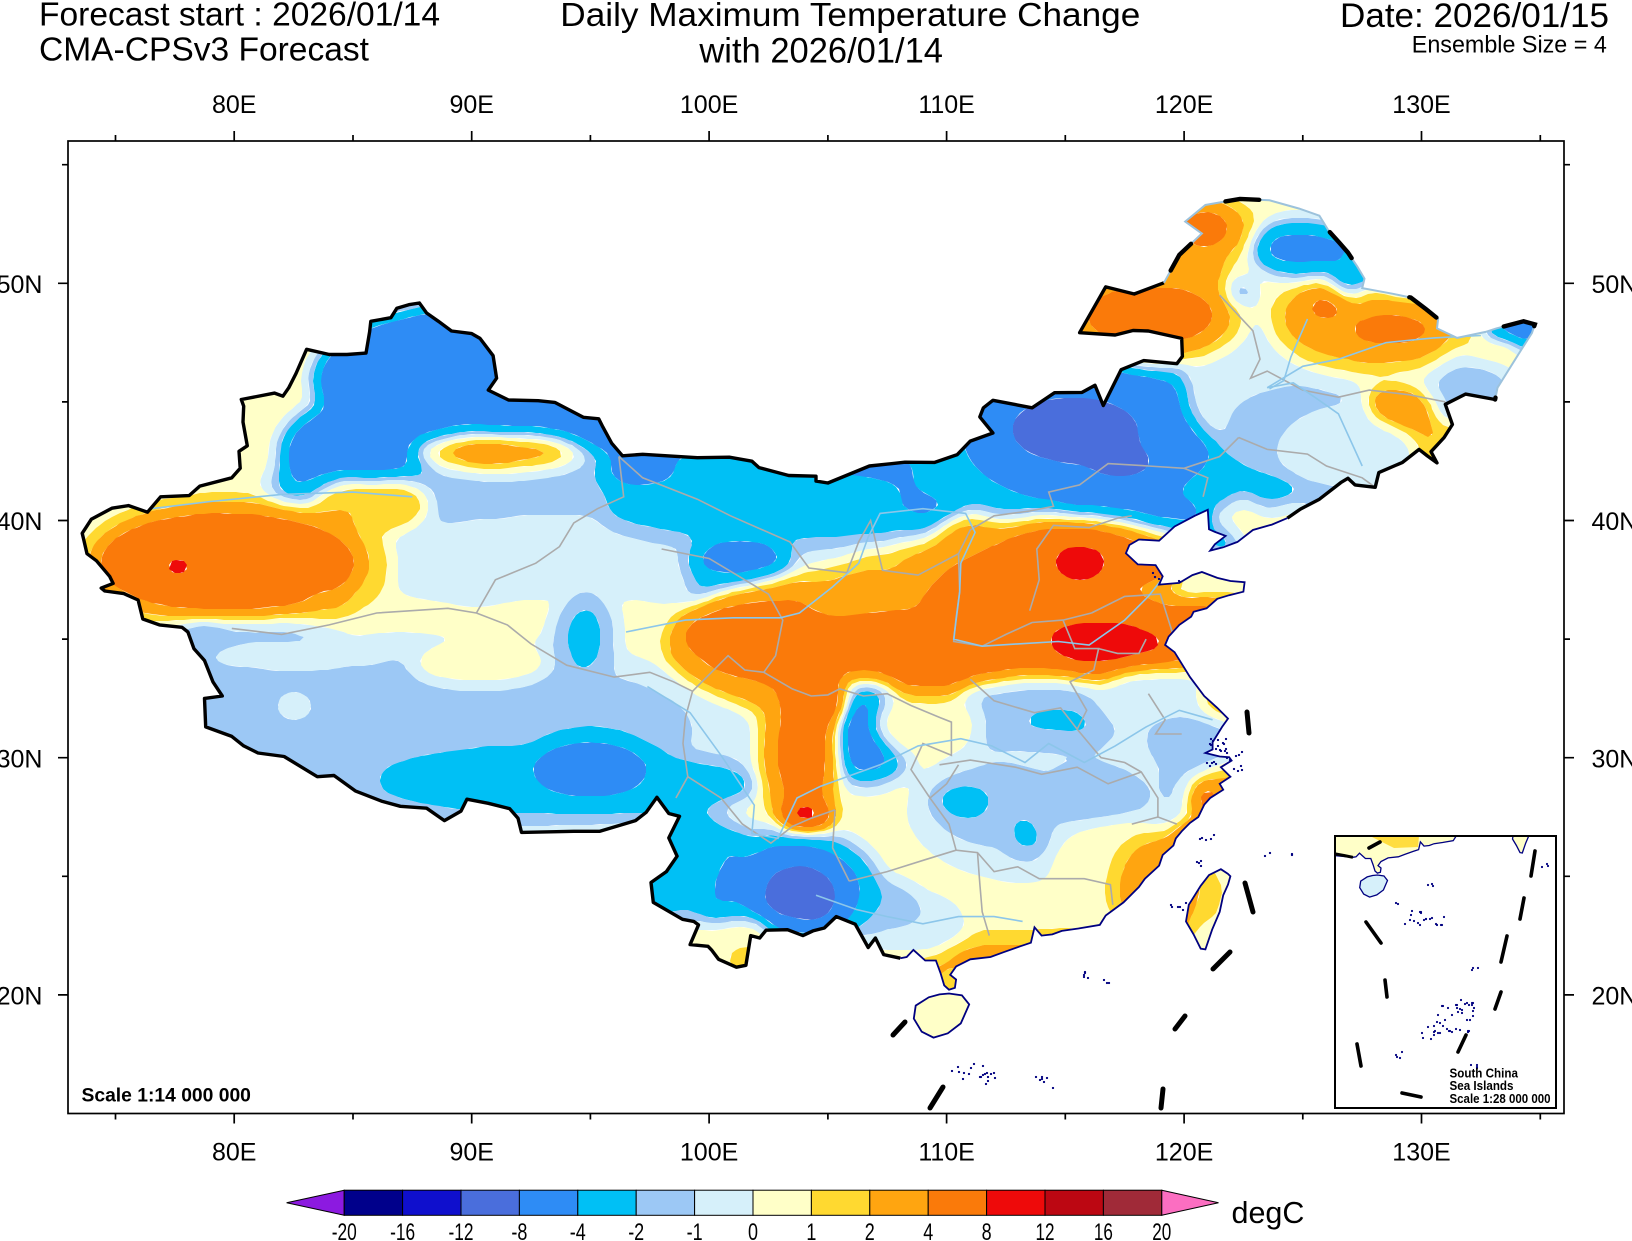 The image size is (1632, 1241). What do you see at coordinates (987, 1230) in the screenshot?
I see `svg-text: 8` at bounding box center [987, 1230].